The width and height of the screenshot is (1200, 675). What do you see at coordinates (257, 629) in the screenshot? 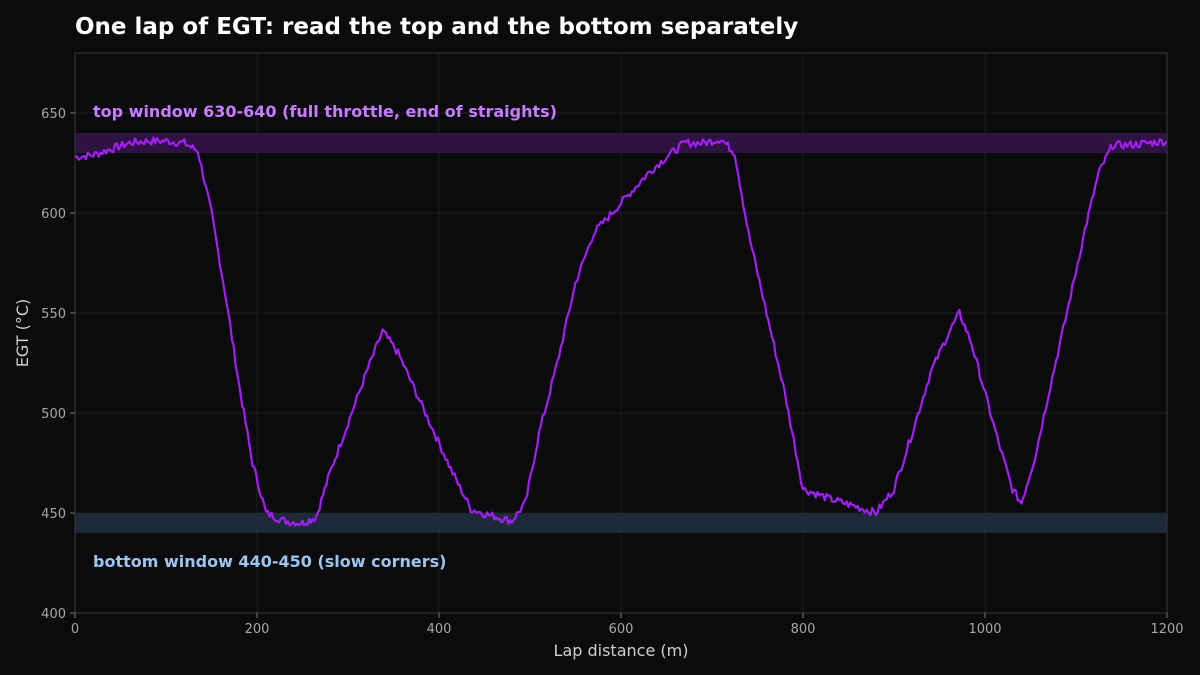
I see `x-tick-label: 200` at bounding box center [257, 629].